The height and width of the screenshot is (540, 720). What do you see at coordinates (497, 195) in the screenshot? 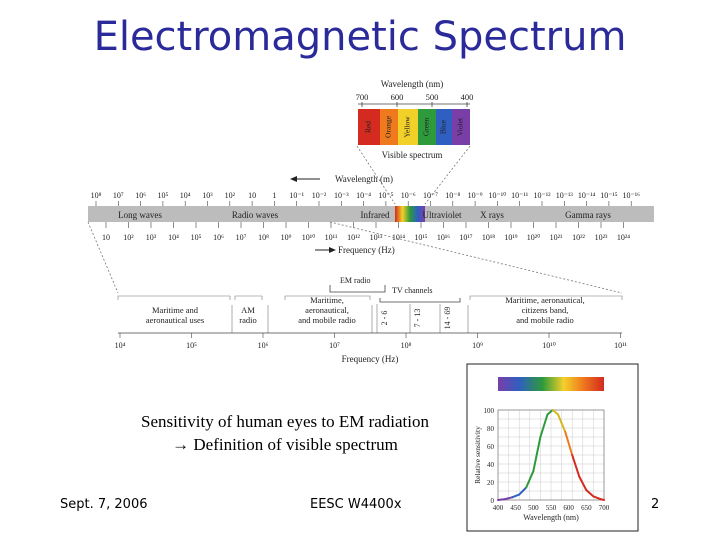
I see `wavelength-tick-label: 10⁻¹⁰` at bounding box center [497, 195].